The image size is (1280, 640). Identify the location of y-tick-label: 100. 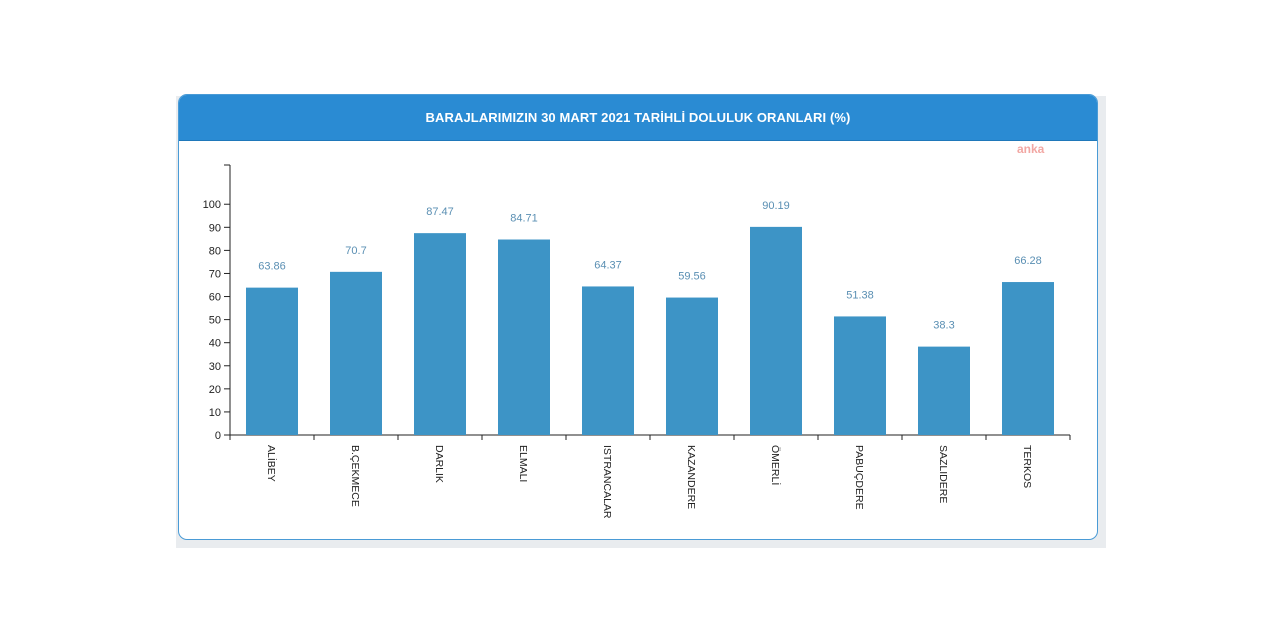
(212, 205).